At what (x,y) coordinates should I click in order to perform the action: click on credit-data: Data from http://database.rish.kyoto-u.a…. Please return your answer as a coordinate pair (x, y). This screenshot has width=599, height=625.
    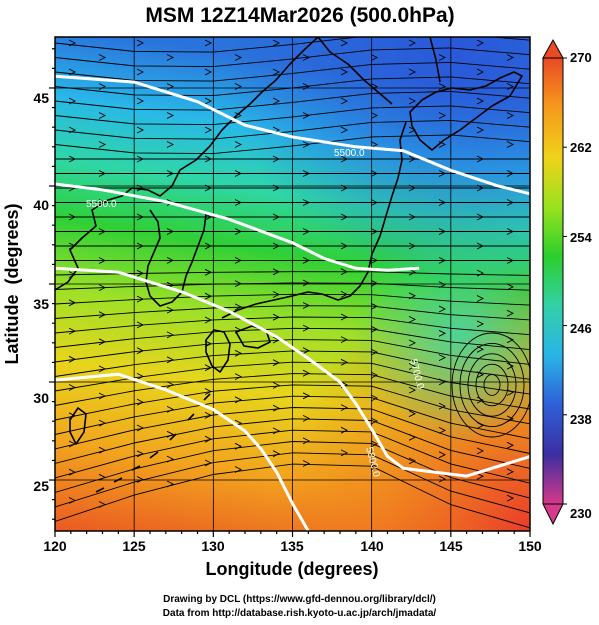
    Looking at the image, I should click on (299, 613).